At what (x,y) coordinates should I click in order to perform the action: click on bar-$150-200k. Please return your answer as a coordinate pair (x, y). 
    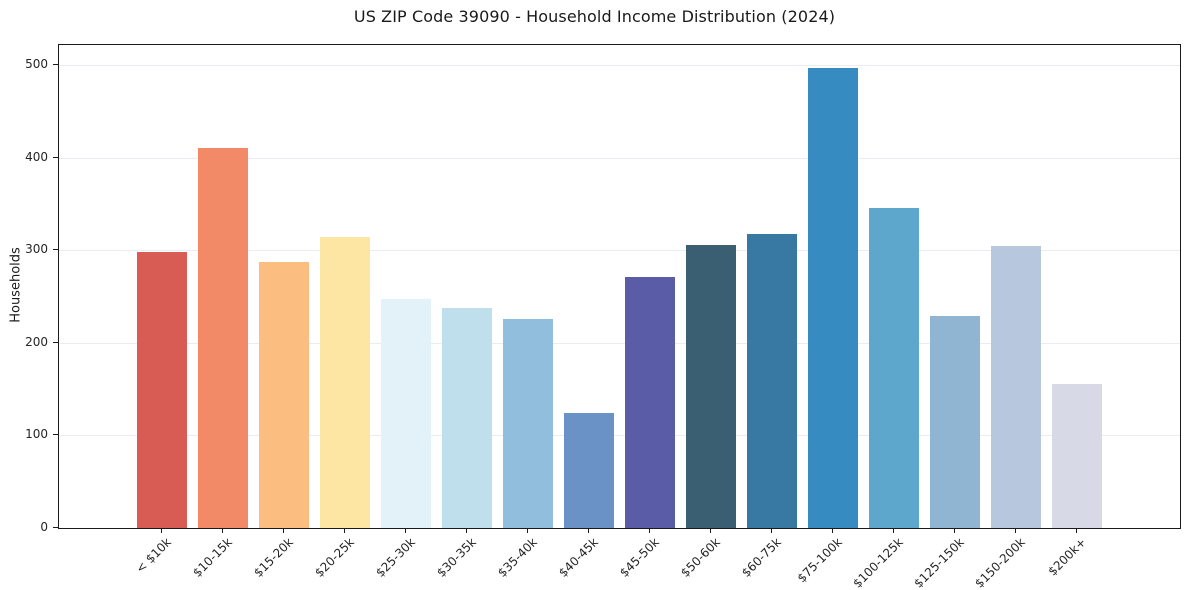
    Looking at the image, I should click on (1016, 386).